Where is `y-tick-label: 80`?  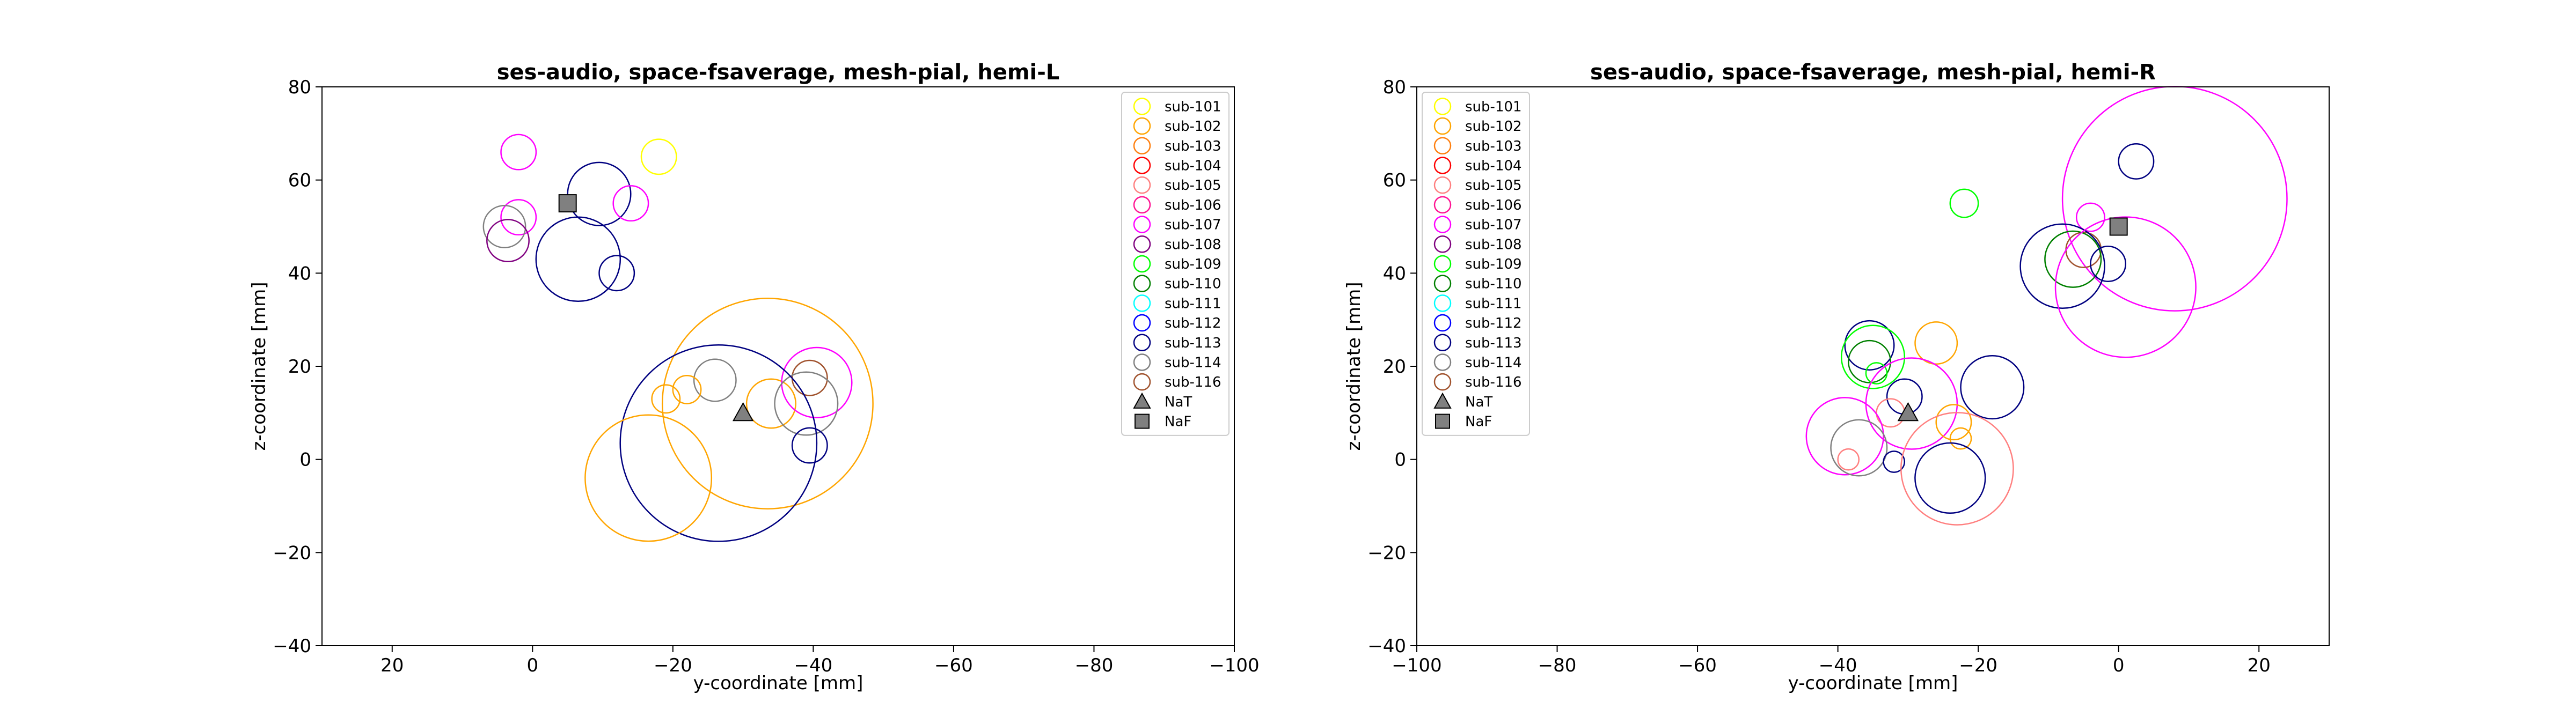 y-tick-label: 80 is located at coordinates (1394, 87).